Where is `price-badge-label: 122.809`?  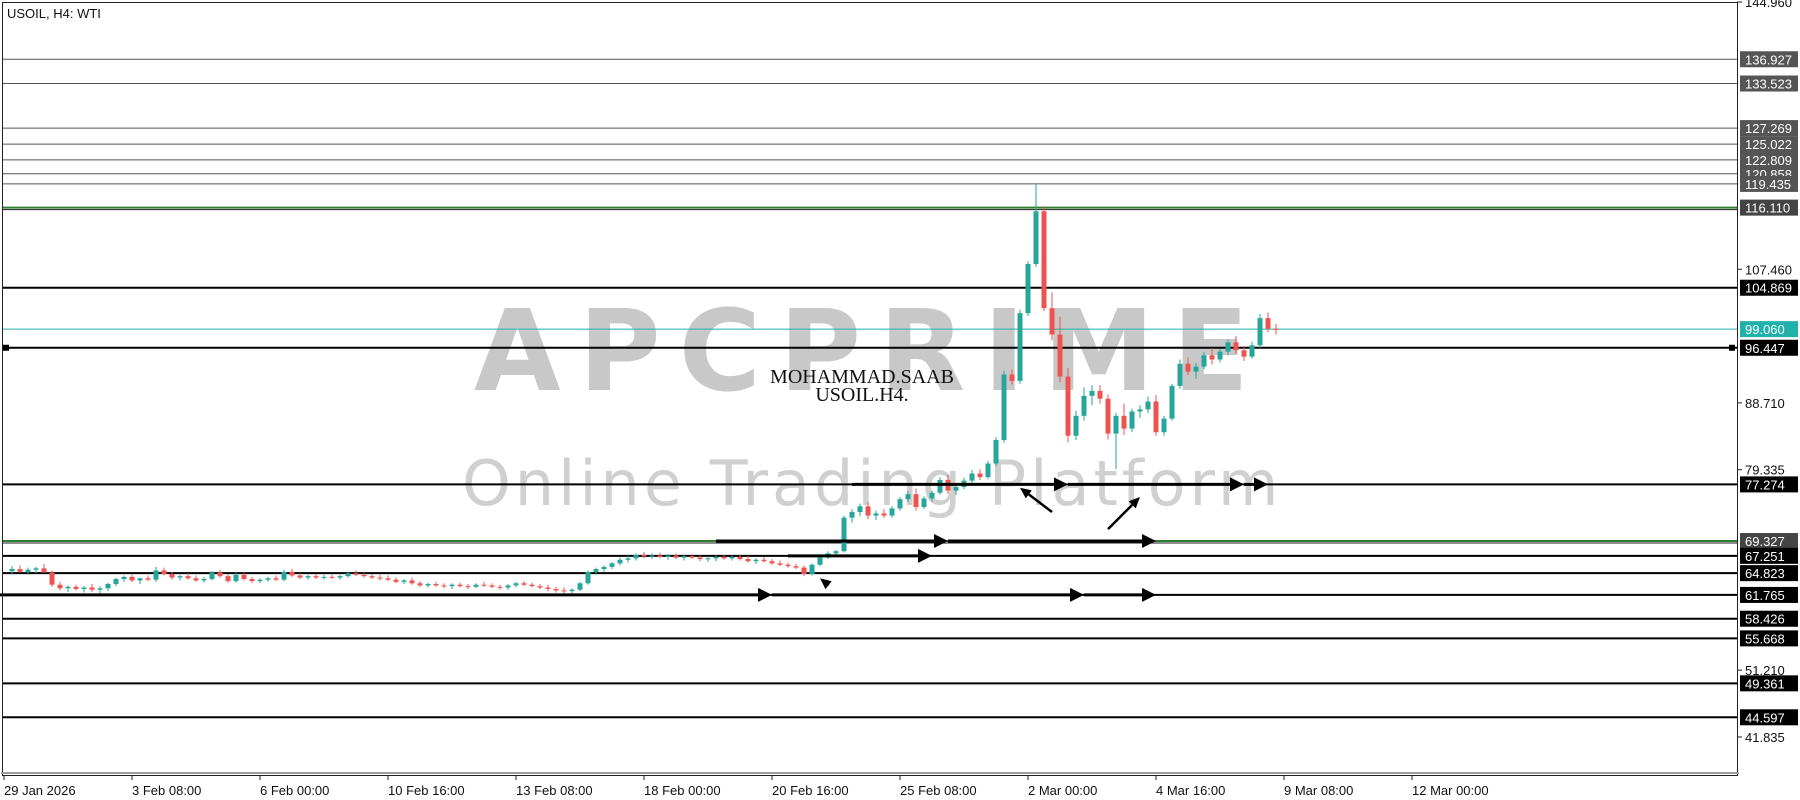 price-badge-label: 122.809 is located at coordinates (1768, 160).